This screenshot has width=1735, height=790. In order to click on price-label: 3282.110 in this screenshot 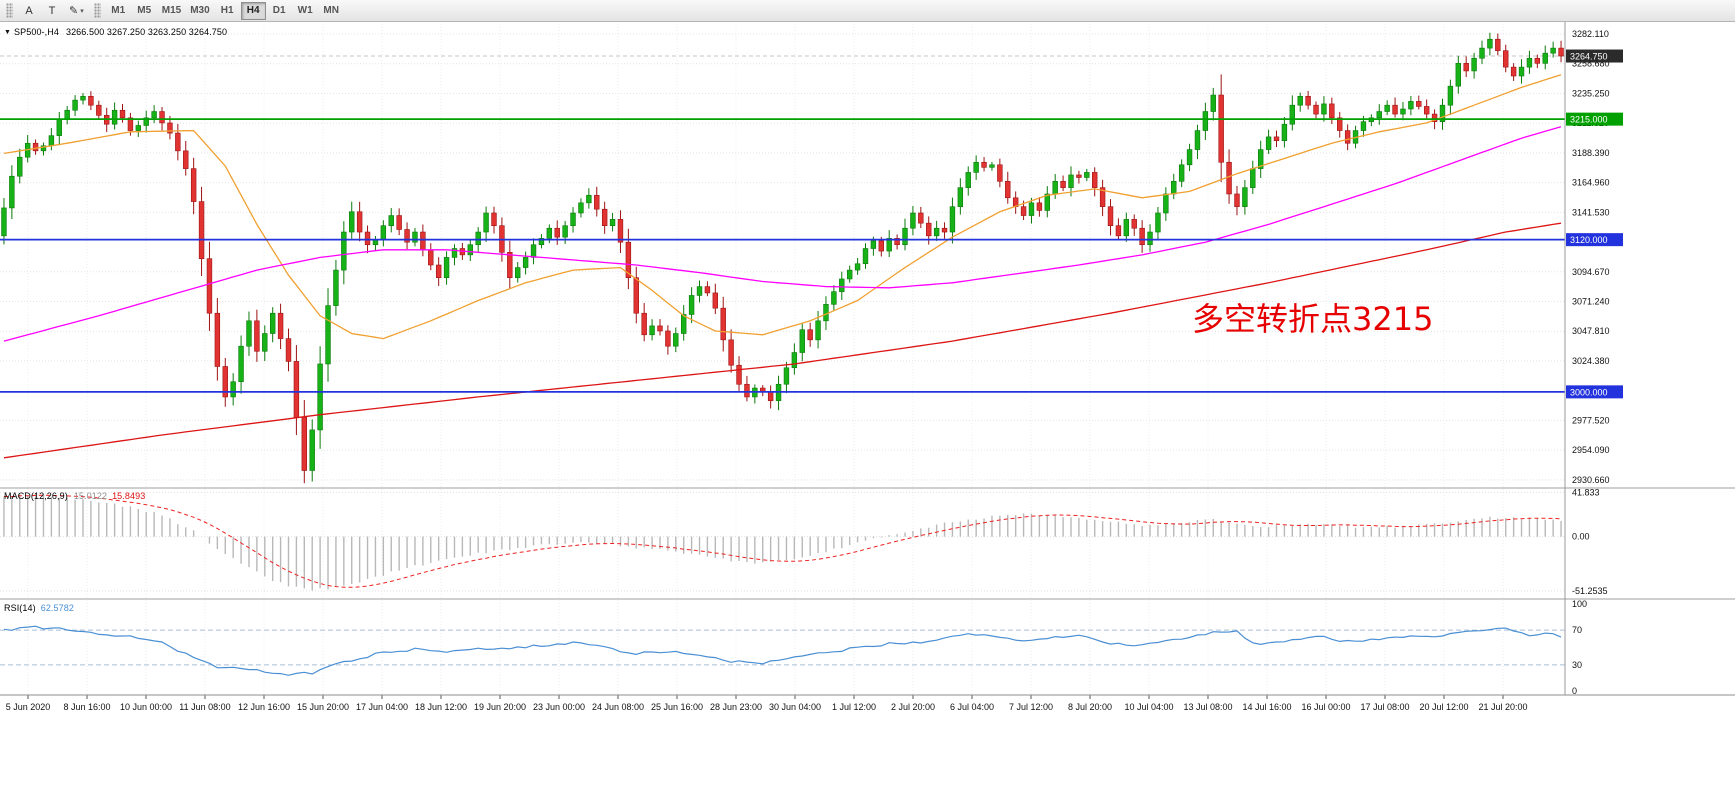, I will do `click(1590, 34)`.